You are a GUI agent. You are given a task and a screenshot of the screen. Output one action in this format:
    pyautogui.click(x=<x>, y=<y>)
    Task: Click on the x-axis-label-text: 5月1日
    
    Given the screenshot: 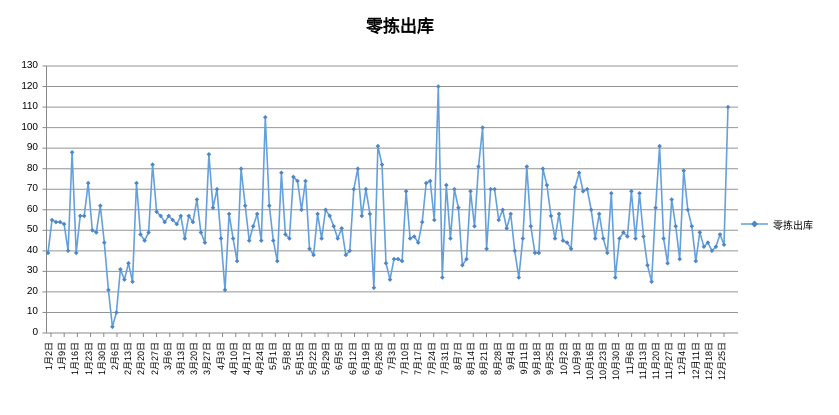 What is the action you would take?
    pyautogui.click(x=273, y=356)
    